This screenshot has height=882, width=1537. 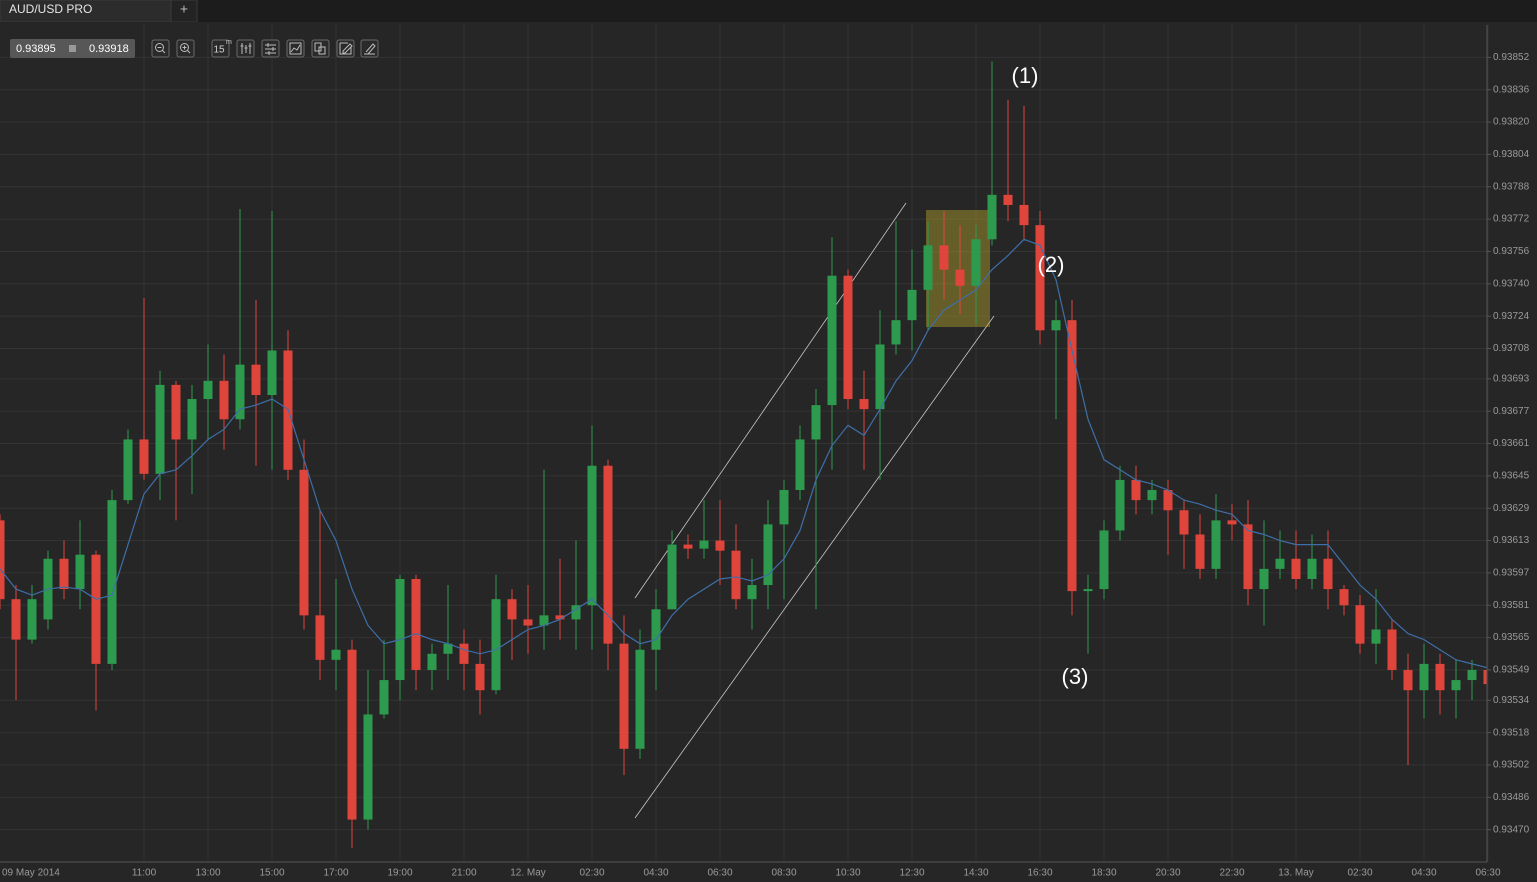 What do you see at coordinates (814, 567) in the screenshot?
I see `channel-line` at bounding box center [814, 567].